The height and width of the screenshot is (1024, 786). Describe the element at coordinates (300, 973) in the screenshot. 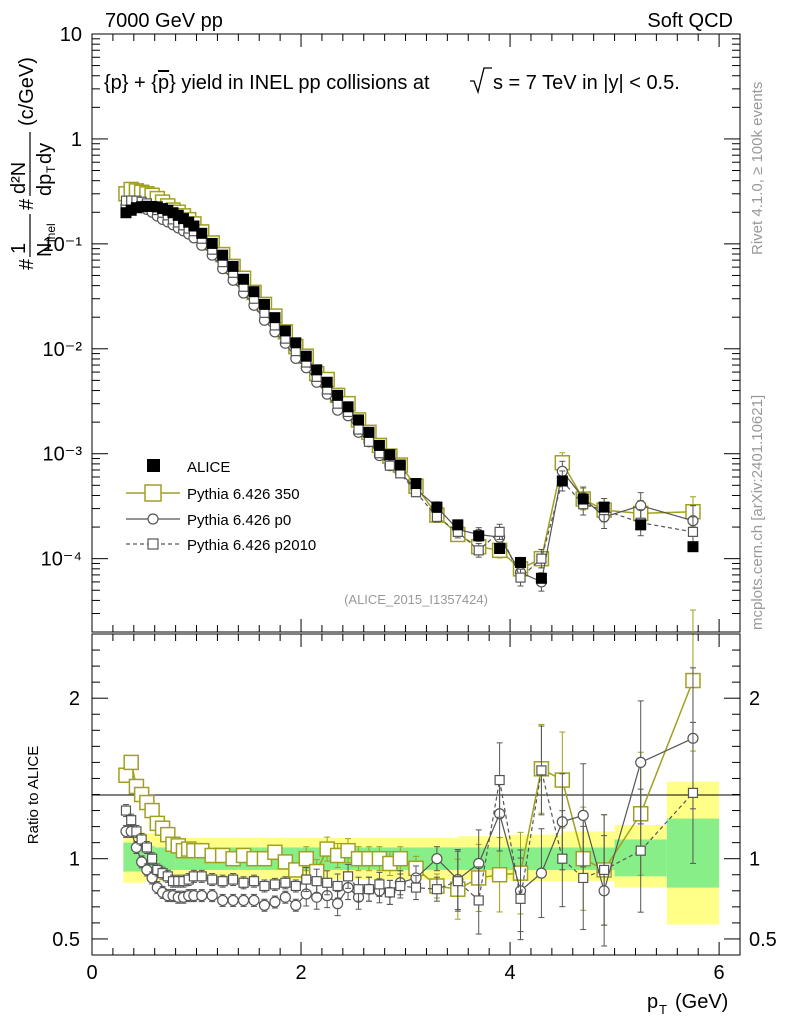

I see `x-tick-label: 2` at that location.